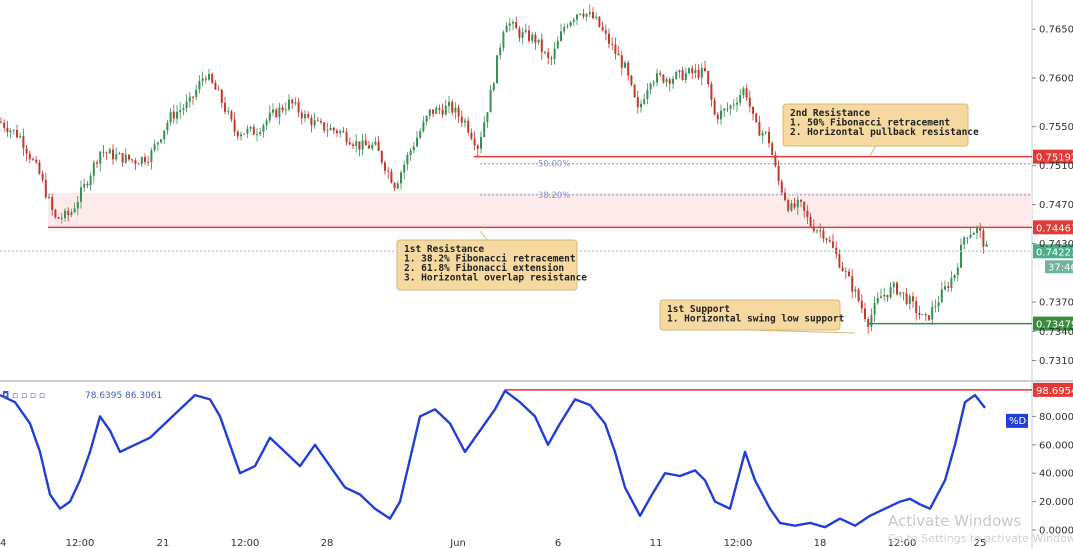 The image size is (1073, 548). I want to click on callout-pointer, so click(483, 235).